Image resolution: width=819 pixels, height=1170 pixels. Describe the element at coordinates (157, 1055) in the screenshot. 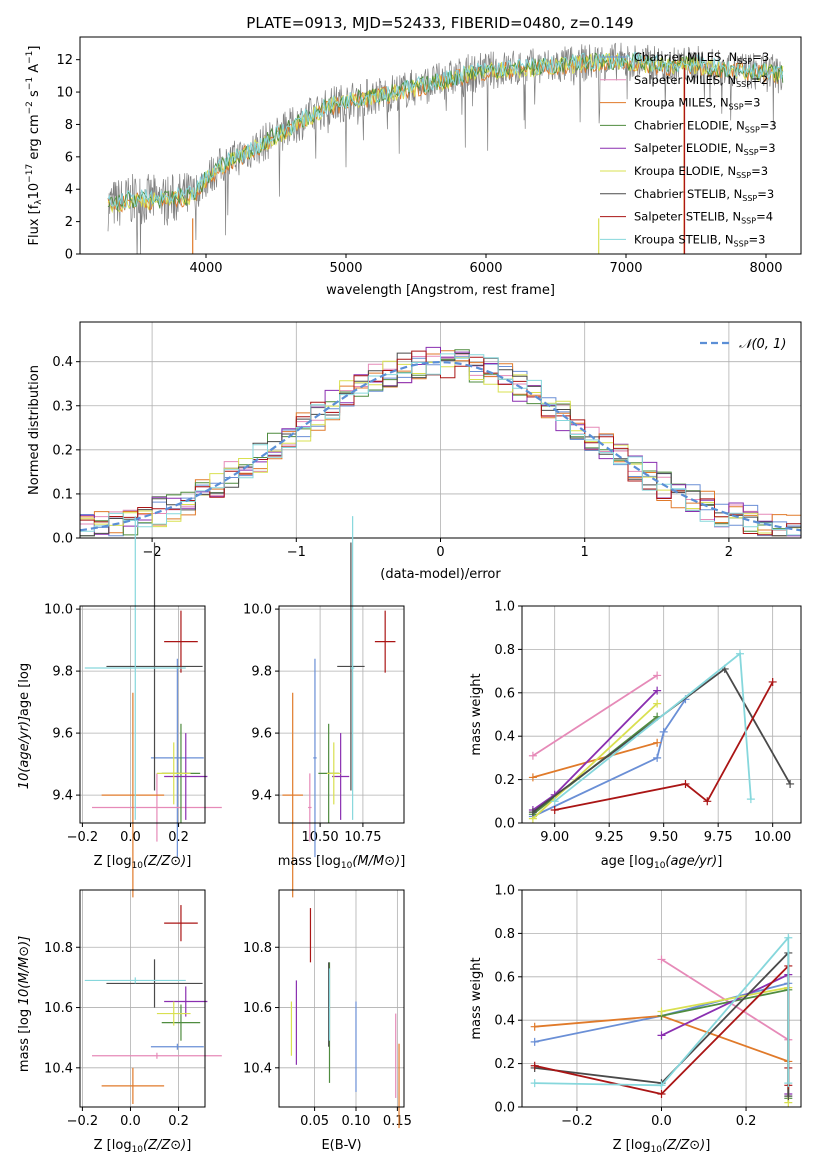

I see `errorbar-point-salpeter_miles` at that location.